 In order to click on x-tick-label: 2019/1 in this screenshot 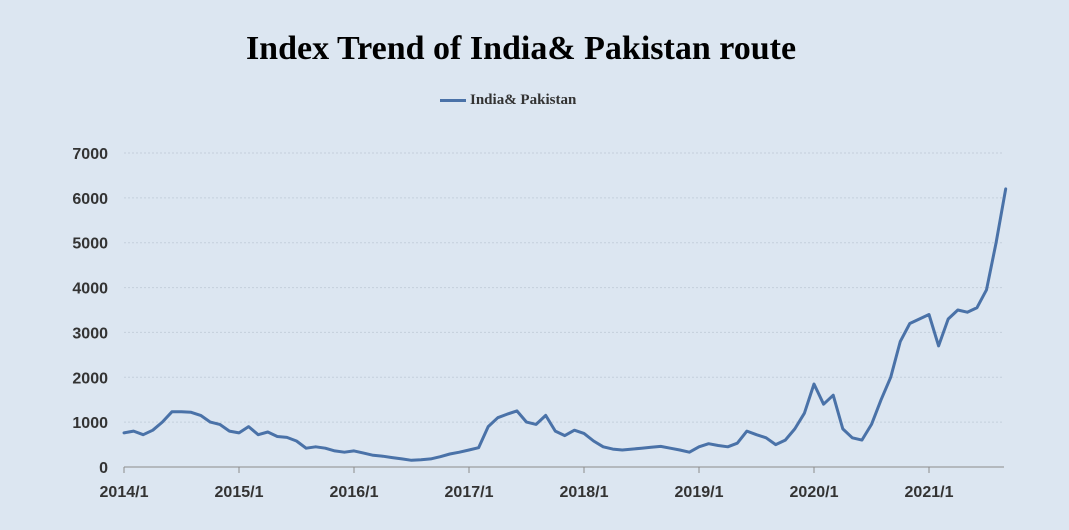, I will do `click(699, 492)`.